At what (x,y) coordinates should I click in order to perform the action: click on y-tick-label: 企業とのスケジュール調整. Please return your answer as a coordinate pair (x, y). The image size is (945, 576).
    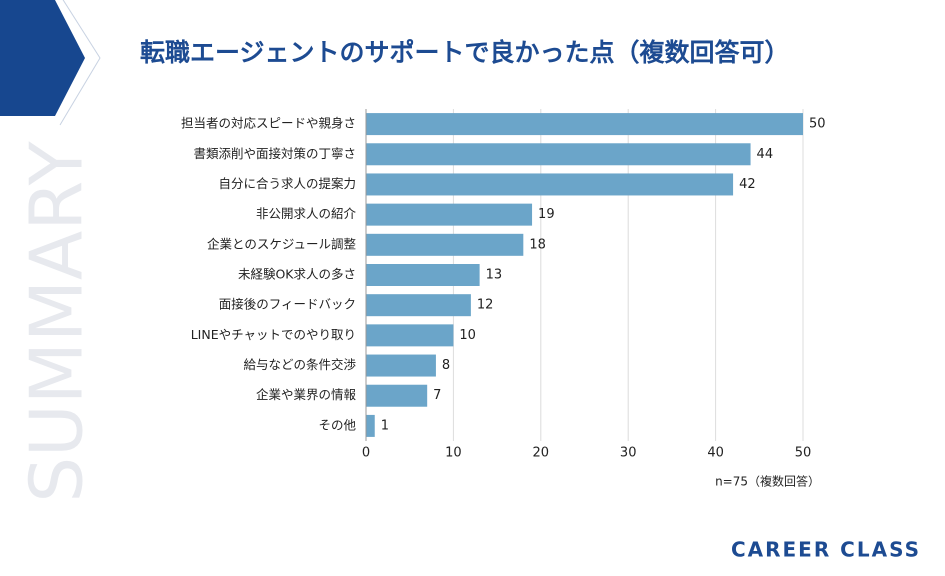
    Looking at the image, I should click on (282, 243).